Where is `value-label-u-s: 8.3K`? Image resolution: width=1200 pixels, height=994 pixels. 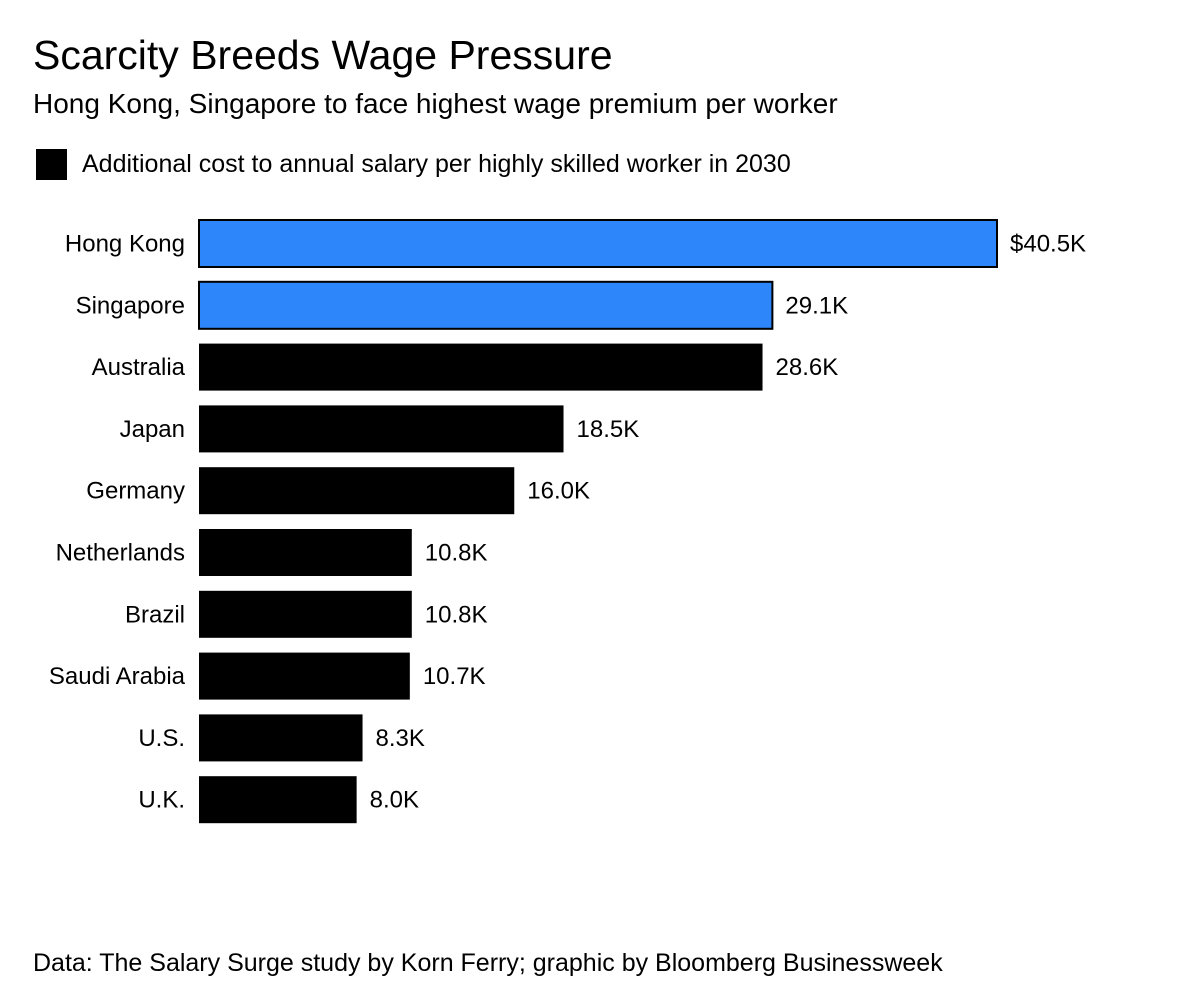
value-label-u-s: 8.3K is located at coordinates (400, 738).